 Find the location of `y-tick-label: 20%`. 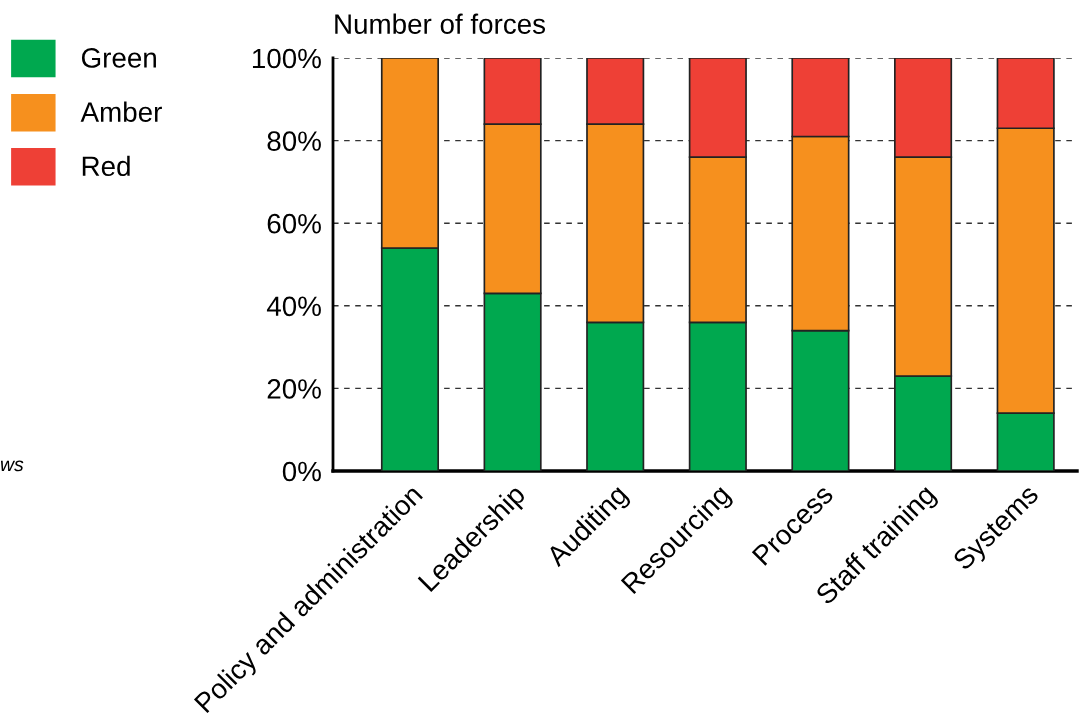

y-tick-label: 20% is located at coordinates (294, 389).